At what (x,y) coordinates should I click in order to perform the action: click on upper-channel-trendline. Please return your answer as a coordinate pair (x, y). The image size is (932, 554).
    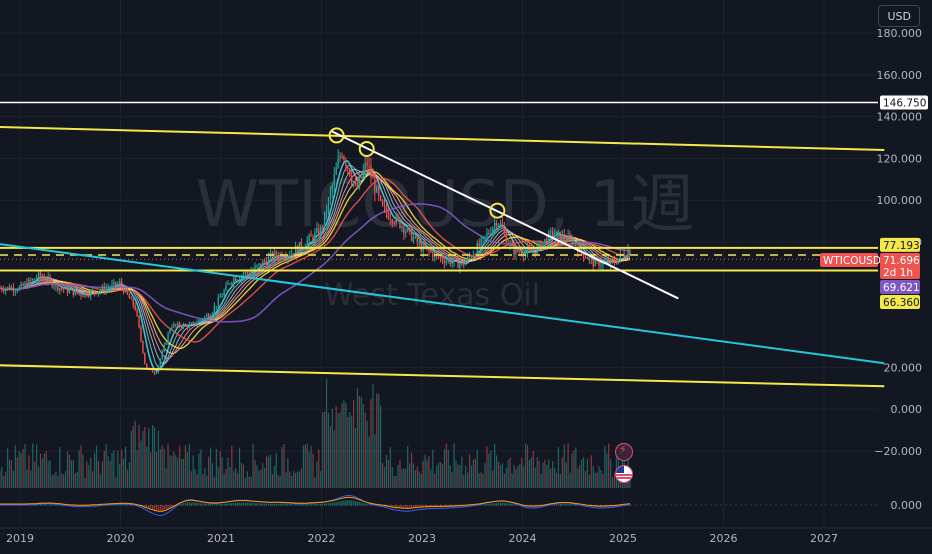
    Looking at the image, I should click on (442, 139).